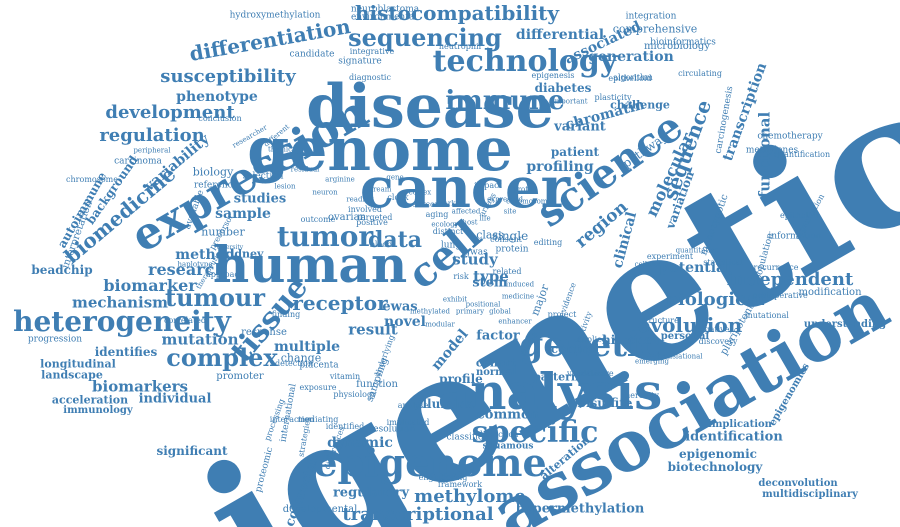  I want to click on cloud-word: global, so click(500, 311).